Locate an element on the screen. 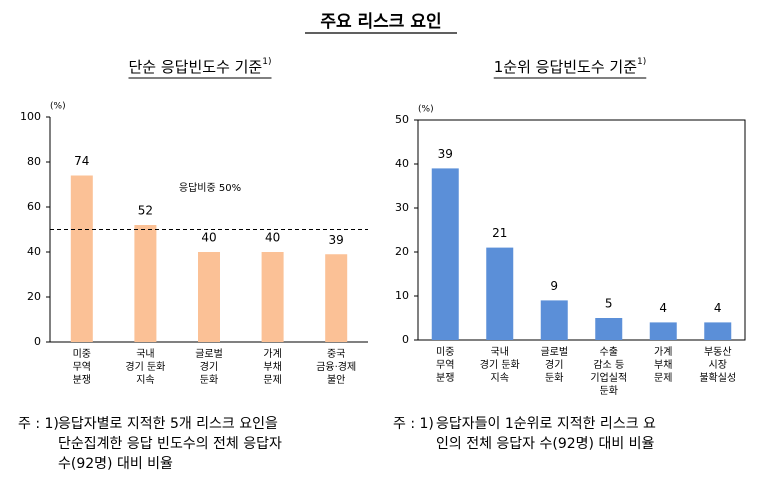  x-tick-label: 감소 등 is located at coordinates (608, 365).